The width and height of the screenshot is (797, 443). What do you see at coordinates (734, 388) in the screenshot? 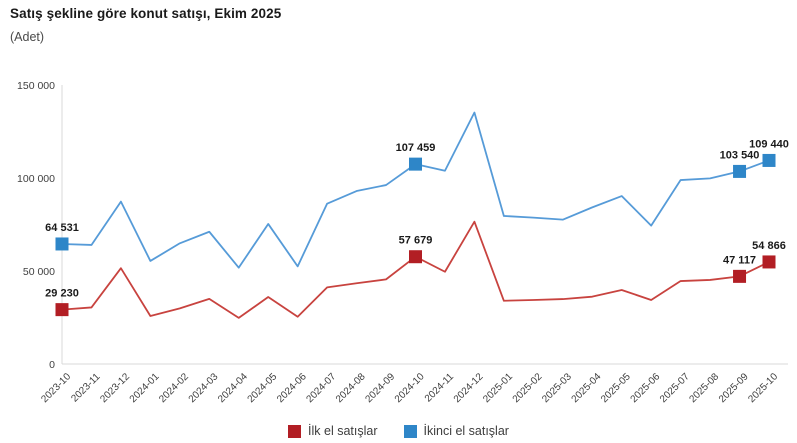
I see `x-tick-label: 2025-09` at bounding box center [734, 388].